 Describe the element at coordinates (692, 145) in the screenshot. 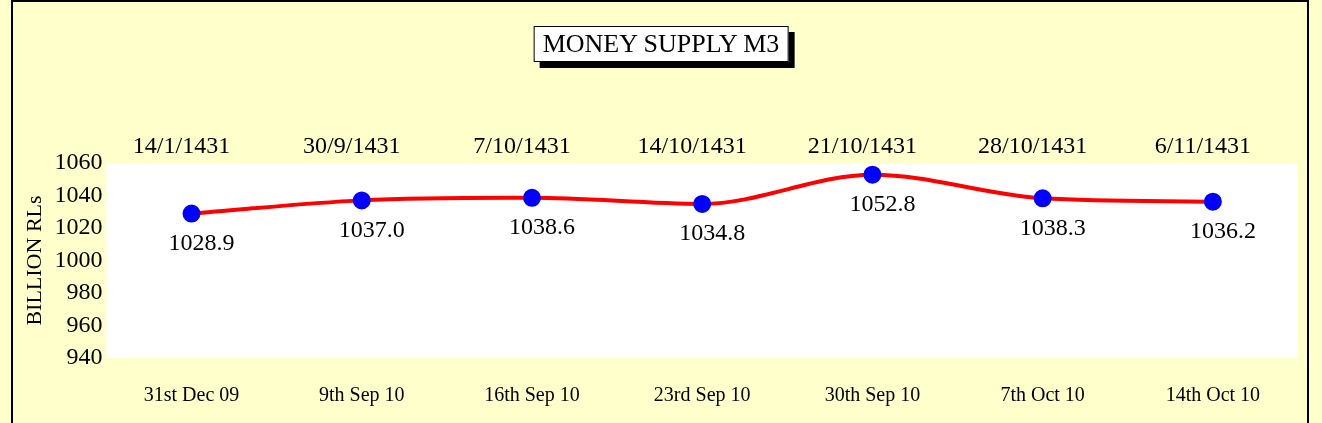

I see `text: 14/10/1431` at that location.